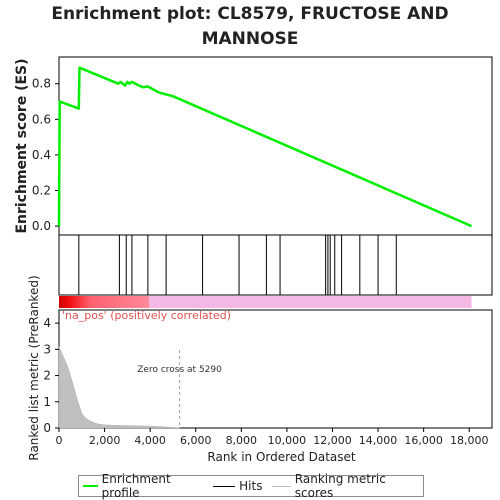 The height and width of the screenshot is (500, 500). What do you see at coordinates (136, 486) in the screenshot?
I see `legend-label-enrichment: Enrichment profile` at bounding box center [136, 486].